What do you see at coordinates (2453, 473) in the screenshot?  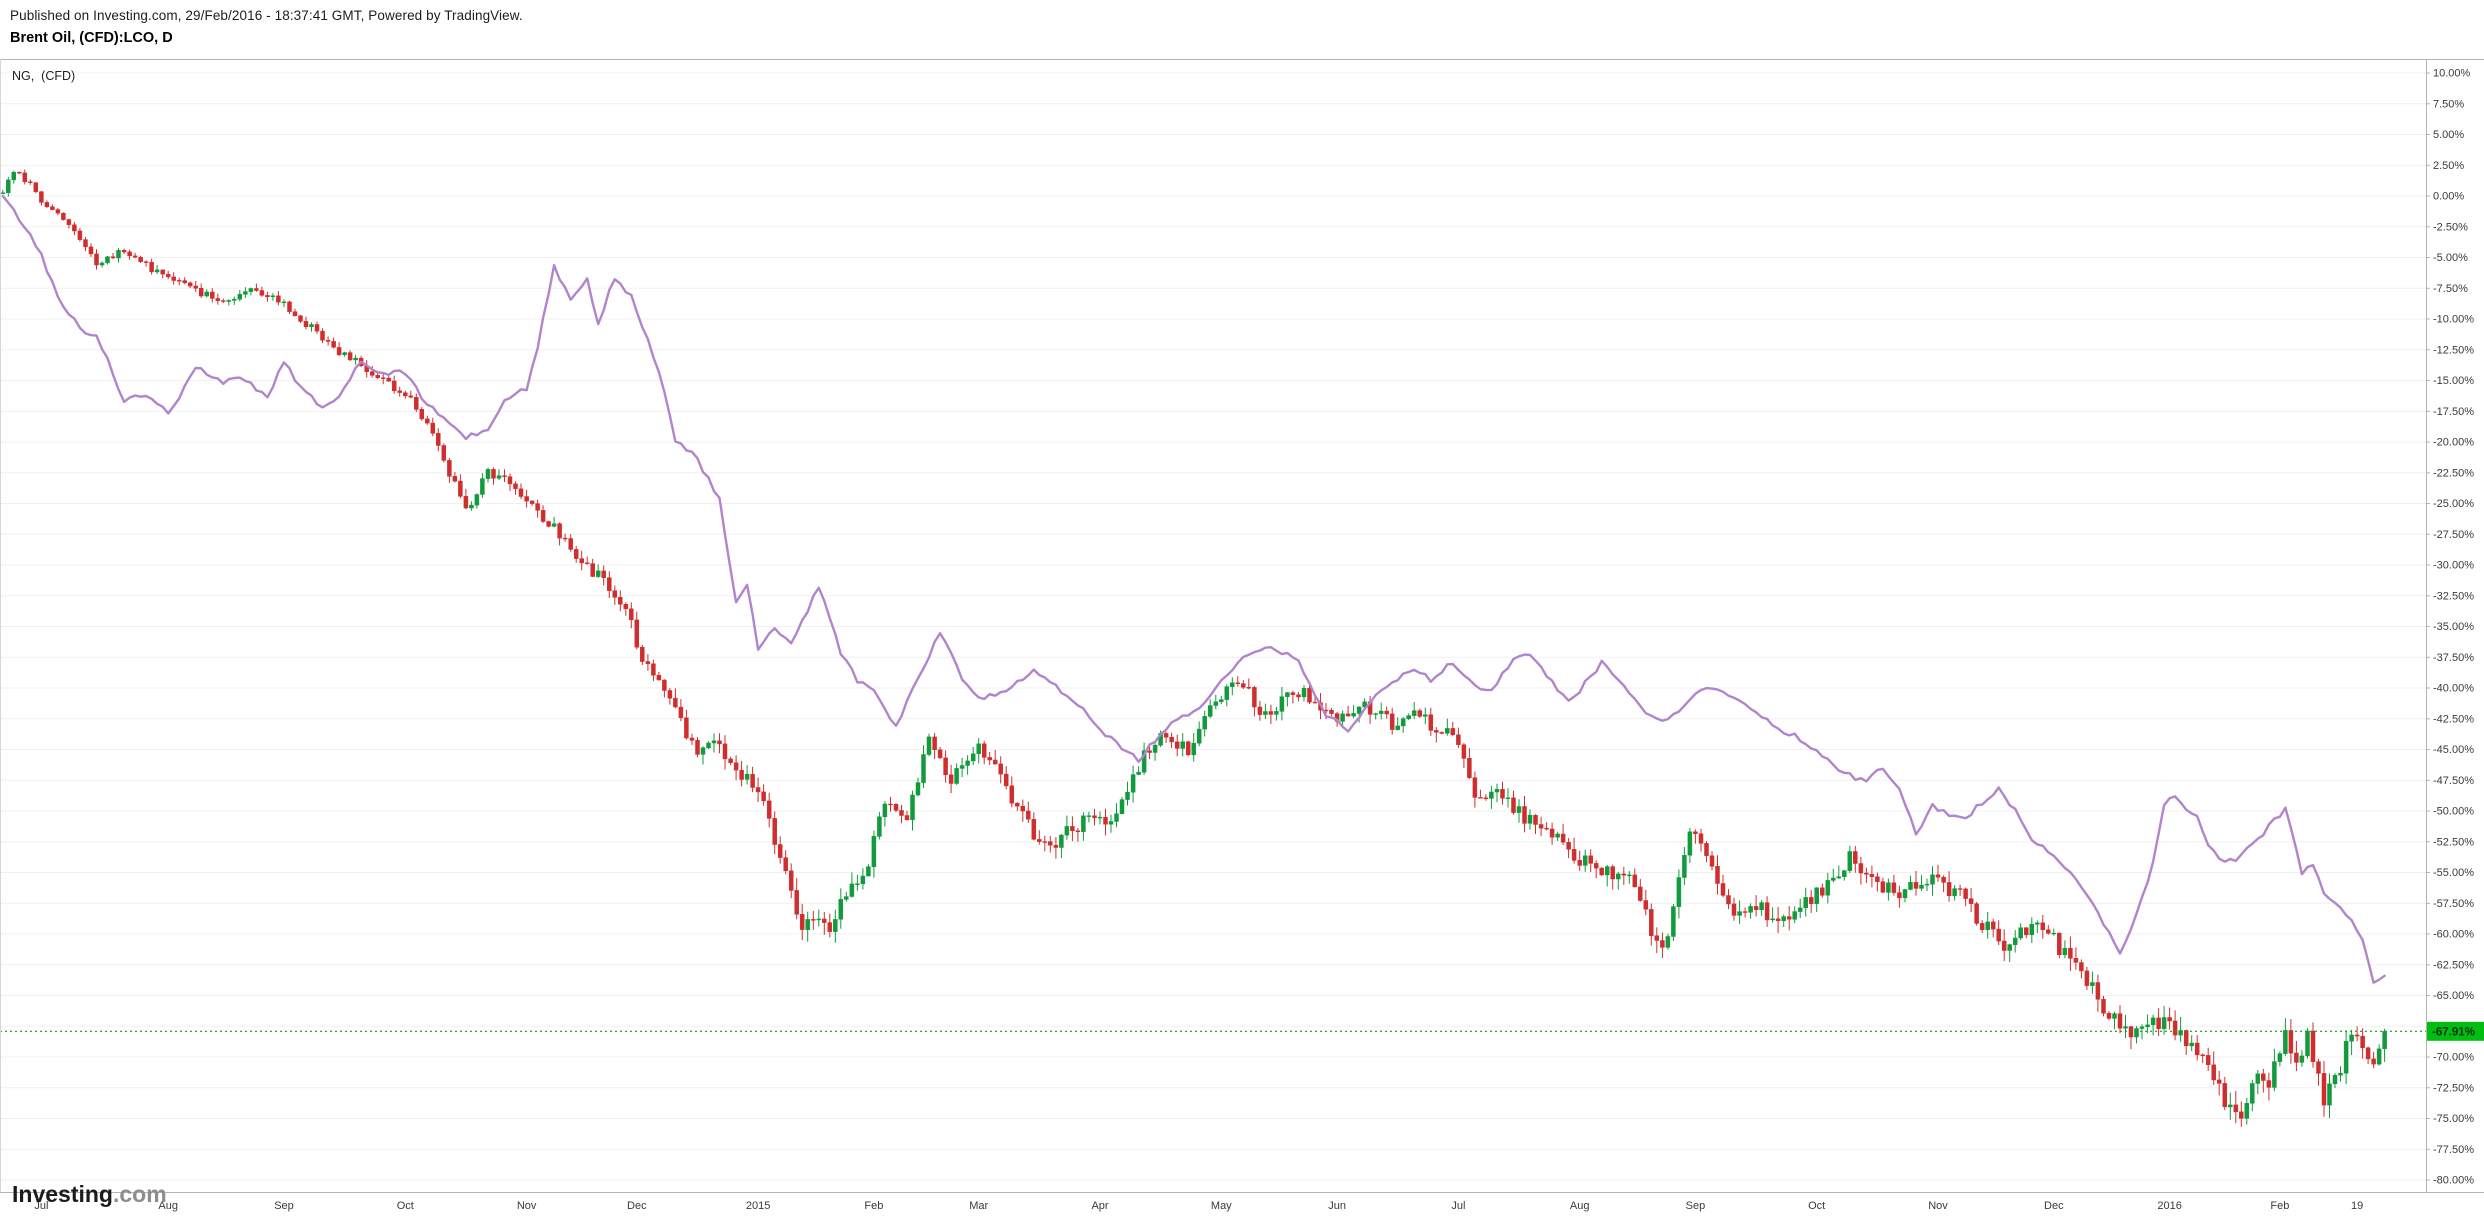 I see `price-axis-label: -22.50%` at bounding box center [2453, 473].